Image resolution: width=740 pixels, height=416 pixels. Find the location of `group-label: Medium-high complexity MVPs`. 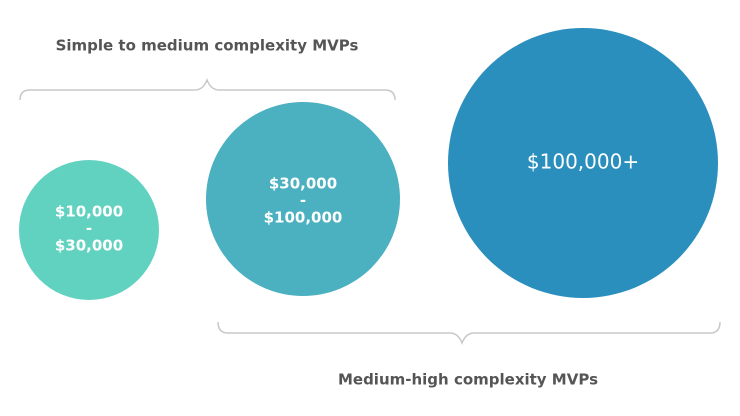

group-label: Medium-high complexity MVPs is located at coordinates (468, 380).